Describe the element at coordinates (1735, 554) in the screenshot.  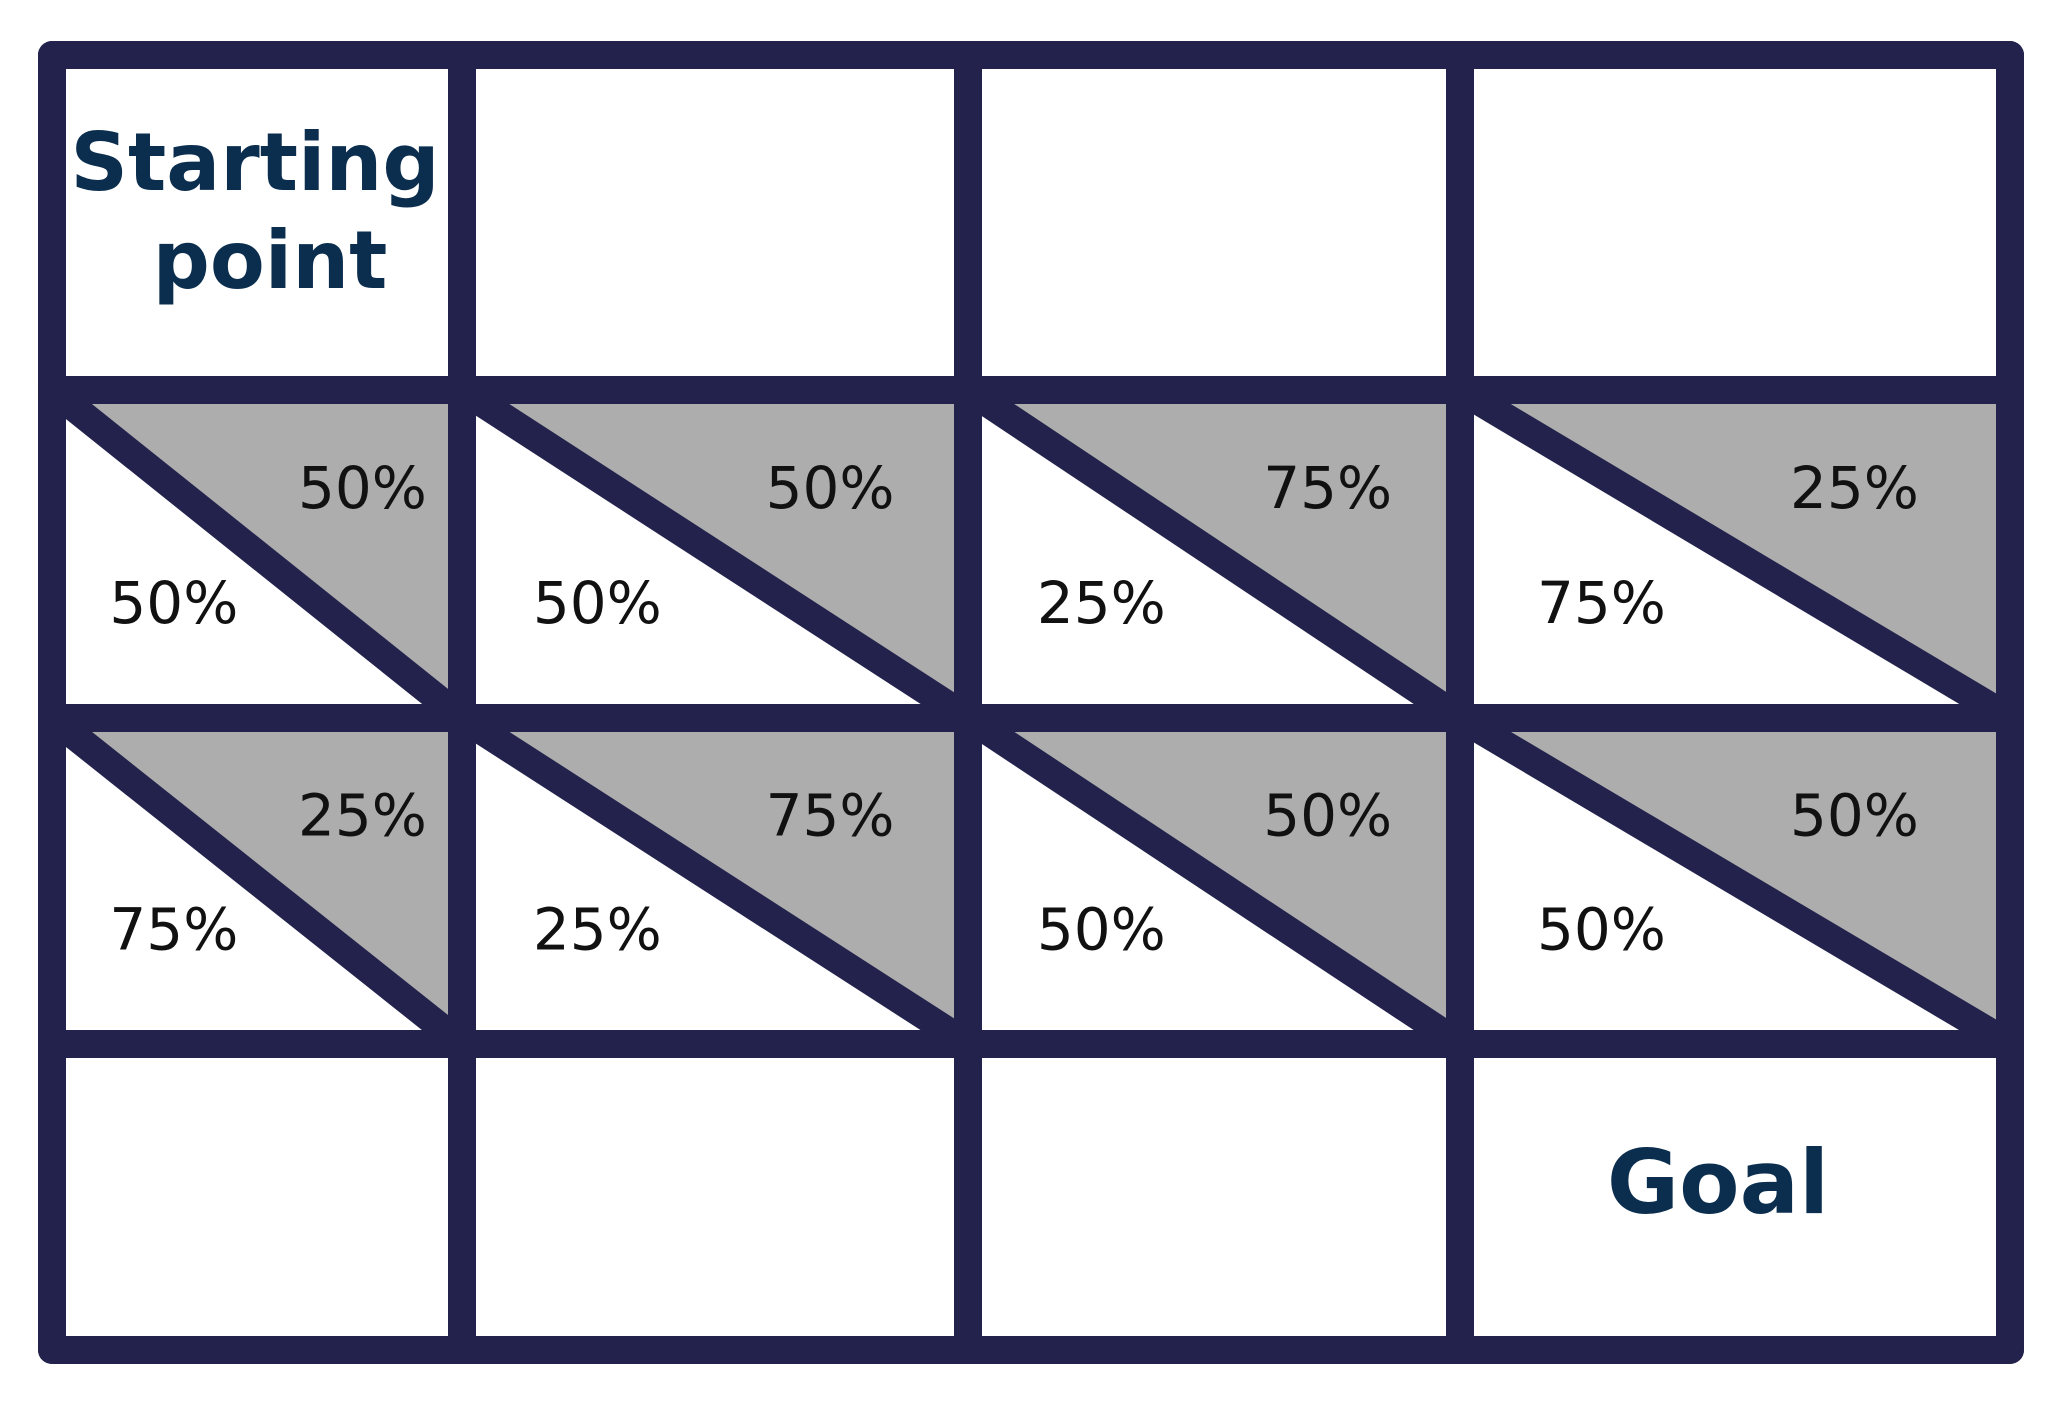
I see `diagonal-line-r1-c3` at that location.